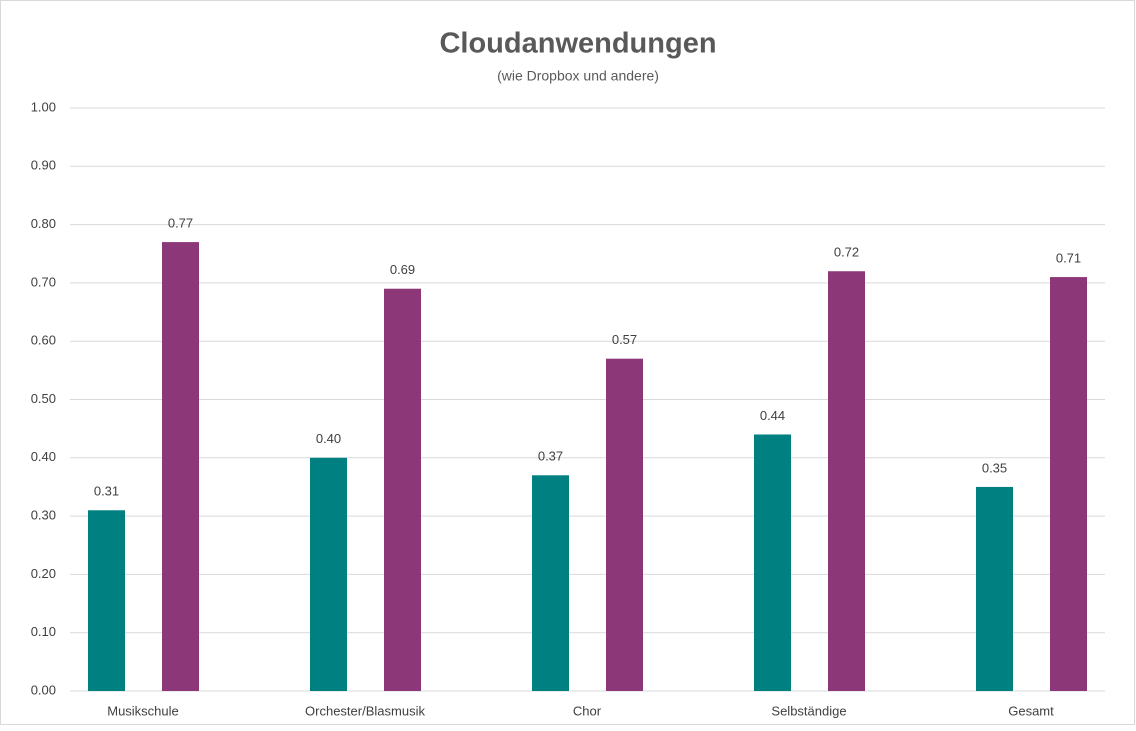 The height and width of the screenshot is (731, 1136). What do you see at coordinates (846, 252) in the screenshot?
I see `data-label: 0.72` at bounding box center [846, 252].